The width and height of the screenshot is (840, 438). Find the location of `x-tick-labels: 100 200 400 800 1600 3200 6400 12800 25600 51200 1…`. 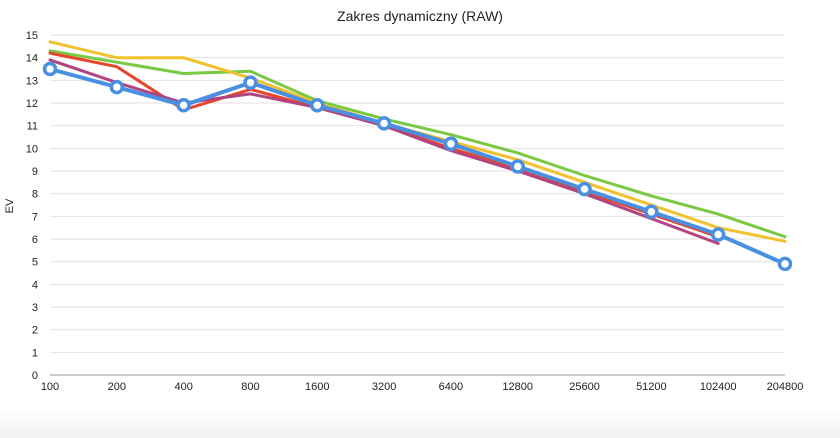

x-tick-labels: 100 200 400 800 1600 3200 6400 12800 25600 51200 1… is located at coordinates (422, 387).